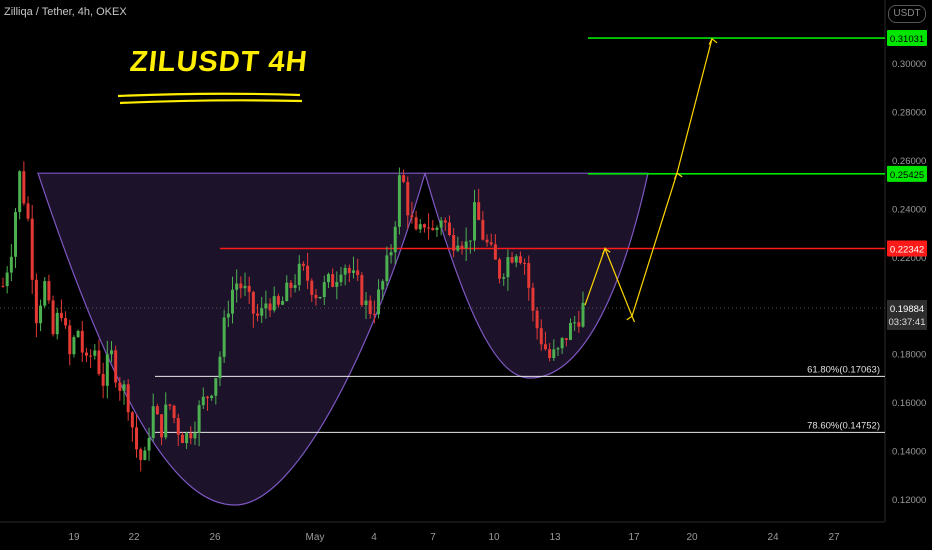 This screenshot has width=932, height=550. What do you see at coordinates (907, 249) in the screenshot?
I see `resistance-price-label: 0.22342` at bounding box center [907, 249].